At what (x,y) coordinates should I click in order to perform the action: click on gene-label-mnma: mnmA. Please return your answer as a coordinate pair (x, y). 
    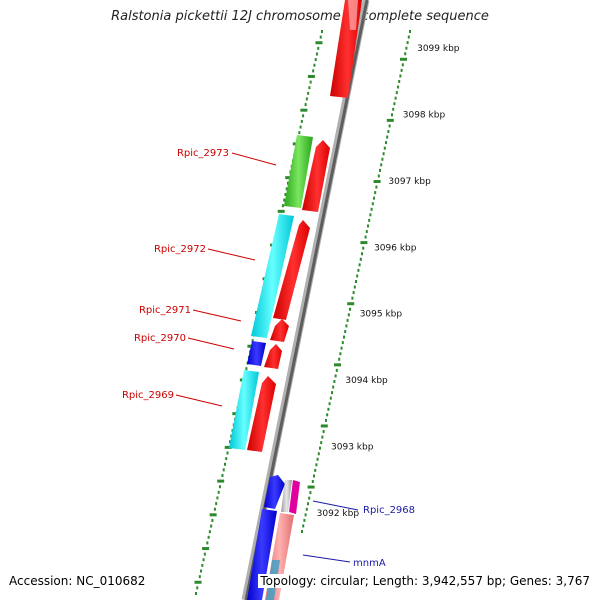
    Looking at the image, I should click on (369, 563).